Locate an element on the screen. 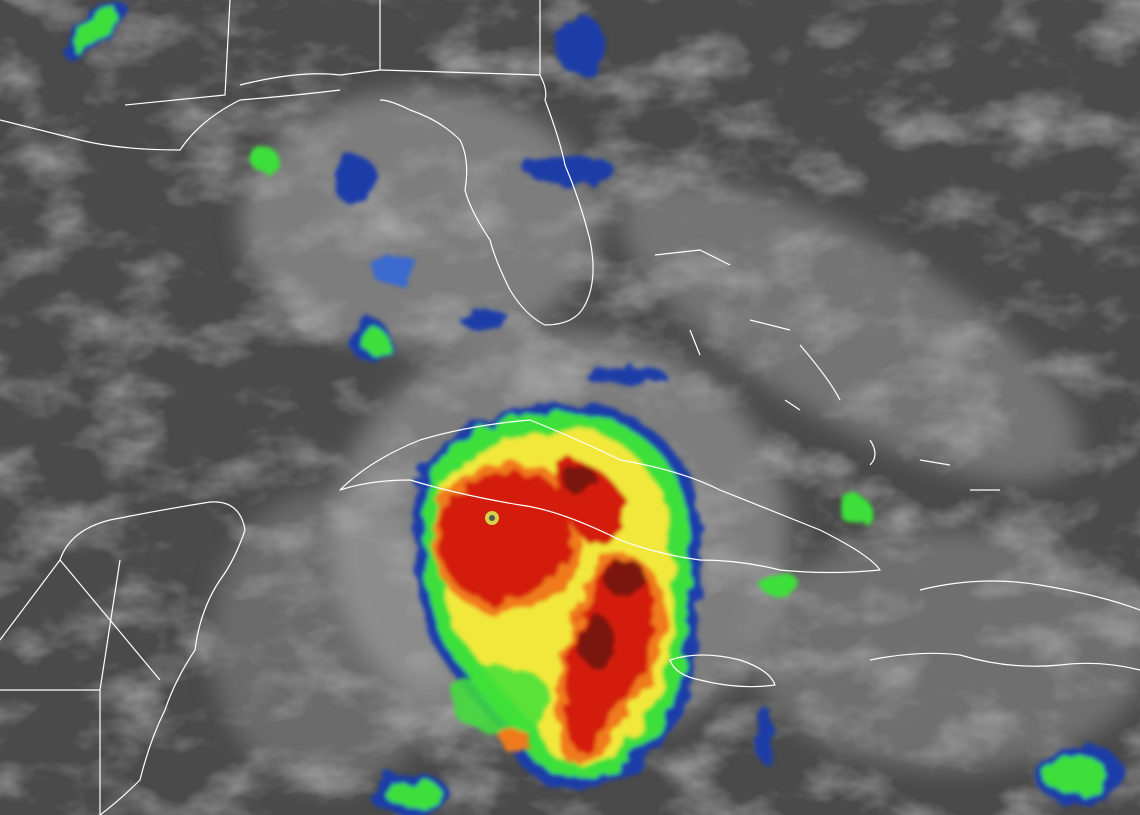 Image resolution: width=1140 pixels, height=815 pixels. bahamas-outline is located at coordinates (827, 370).